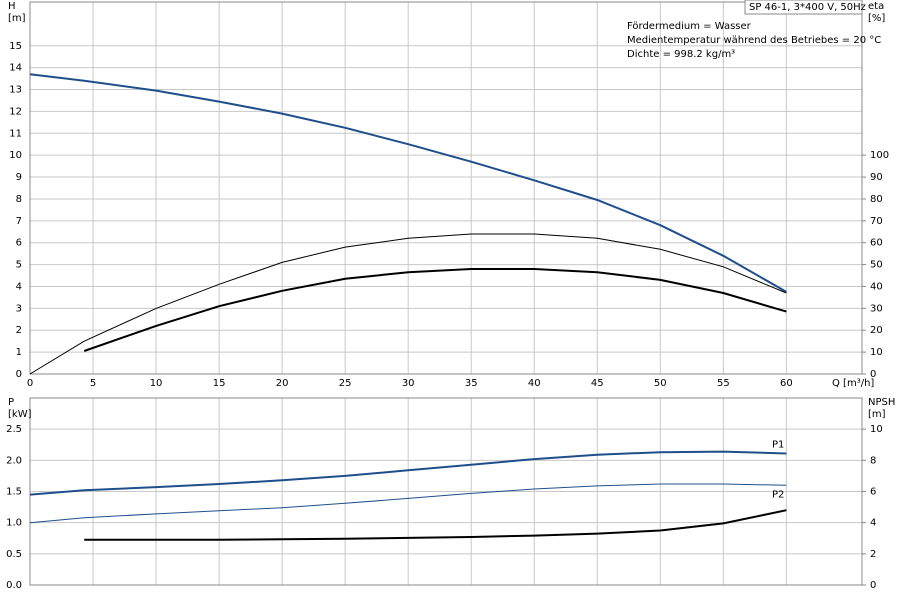 The image size is (900, 600). I want to click on y-tick-label: 2.0, so click(14, 460).